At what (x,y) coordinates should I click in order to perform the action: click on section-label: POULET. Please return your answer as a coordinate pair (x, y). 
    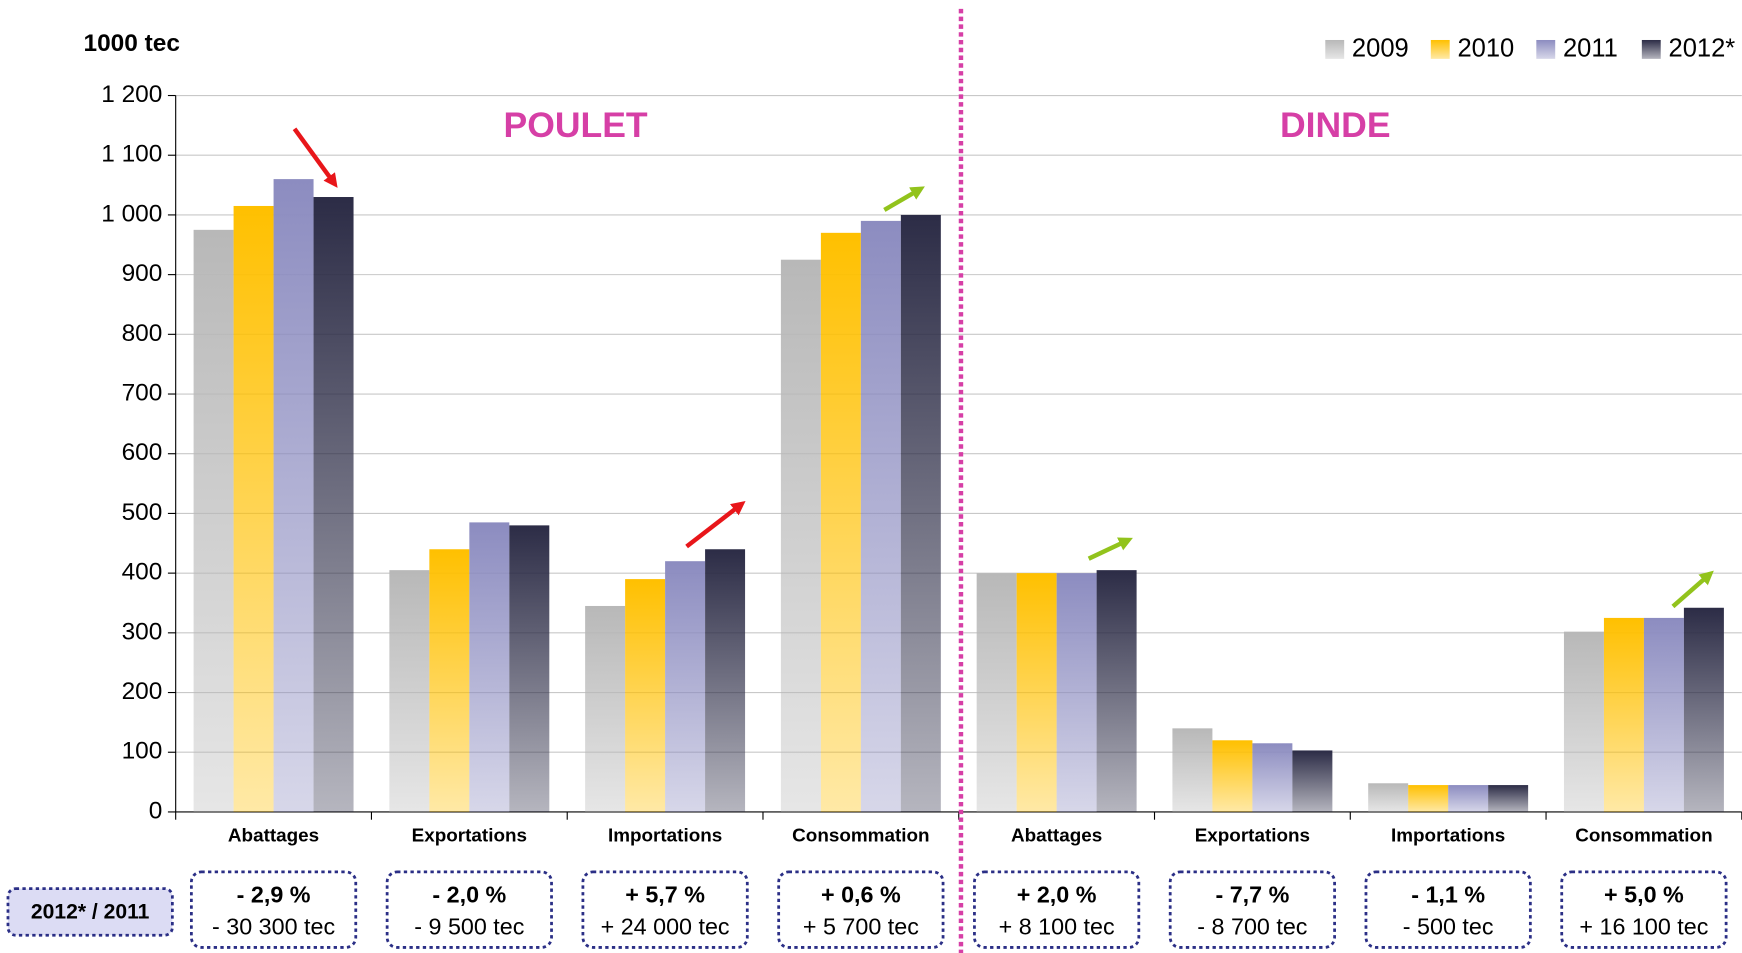
    Looking at the image, I should click on (575, 125).